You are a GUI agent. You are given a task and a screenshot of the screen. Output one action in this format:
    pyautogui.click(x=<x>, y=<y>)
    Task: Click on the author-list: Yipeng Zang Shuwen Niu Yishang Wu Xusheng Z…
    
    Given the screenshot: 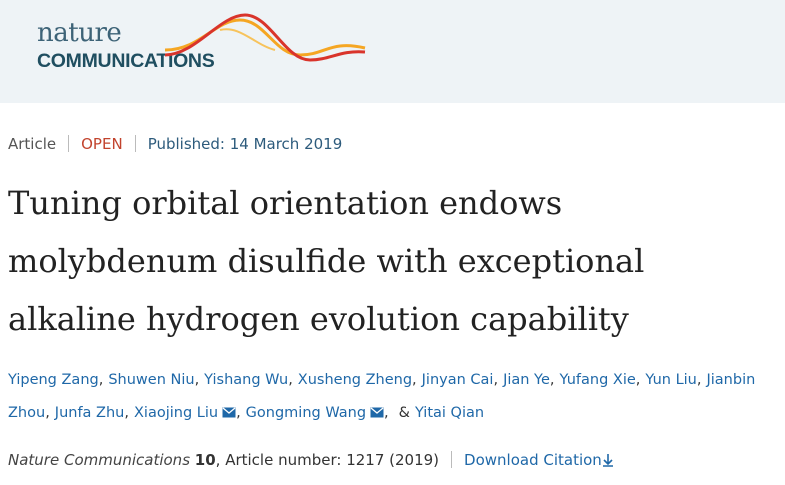 What is the action you would take?
    pyautogui.click(x=396, y=397)
    